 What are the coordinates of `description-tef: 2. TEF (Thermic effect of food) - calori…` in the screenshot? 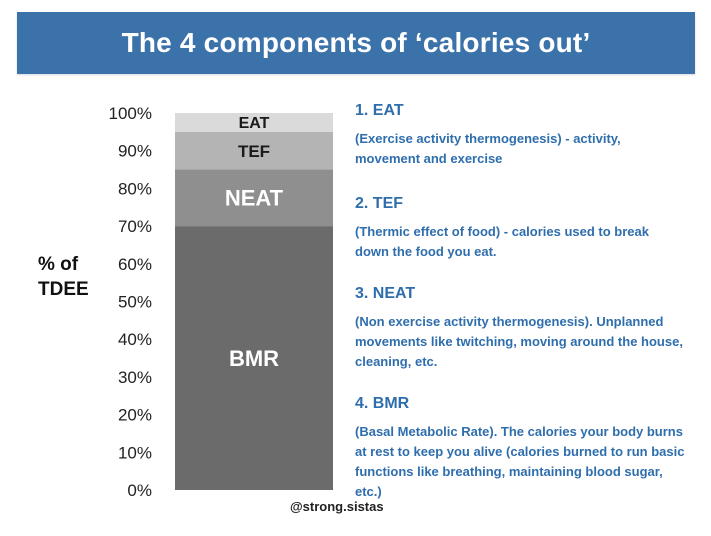 It's located at (520, 228).